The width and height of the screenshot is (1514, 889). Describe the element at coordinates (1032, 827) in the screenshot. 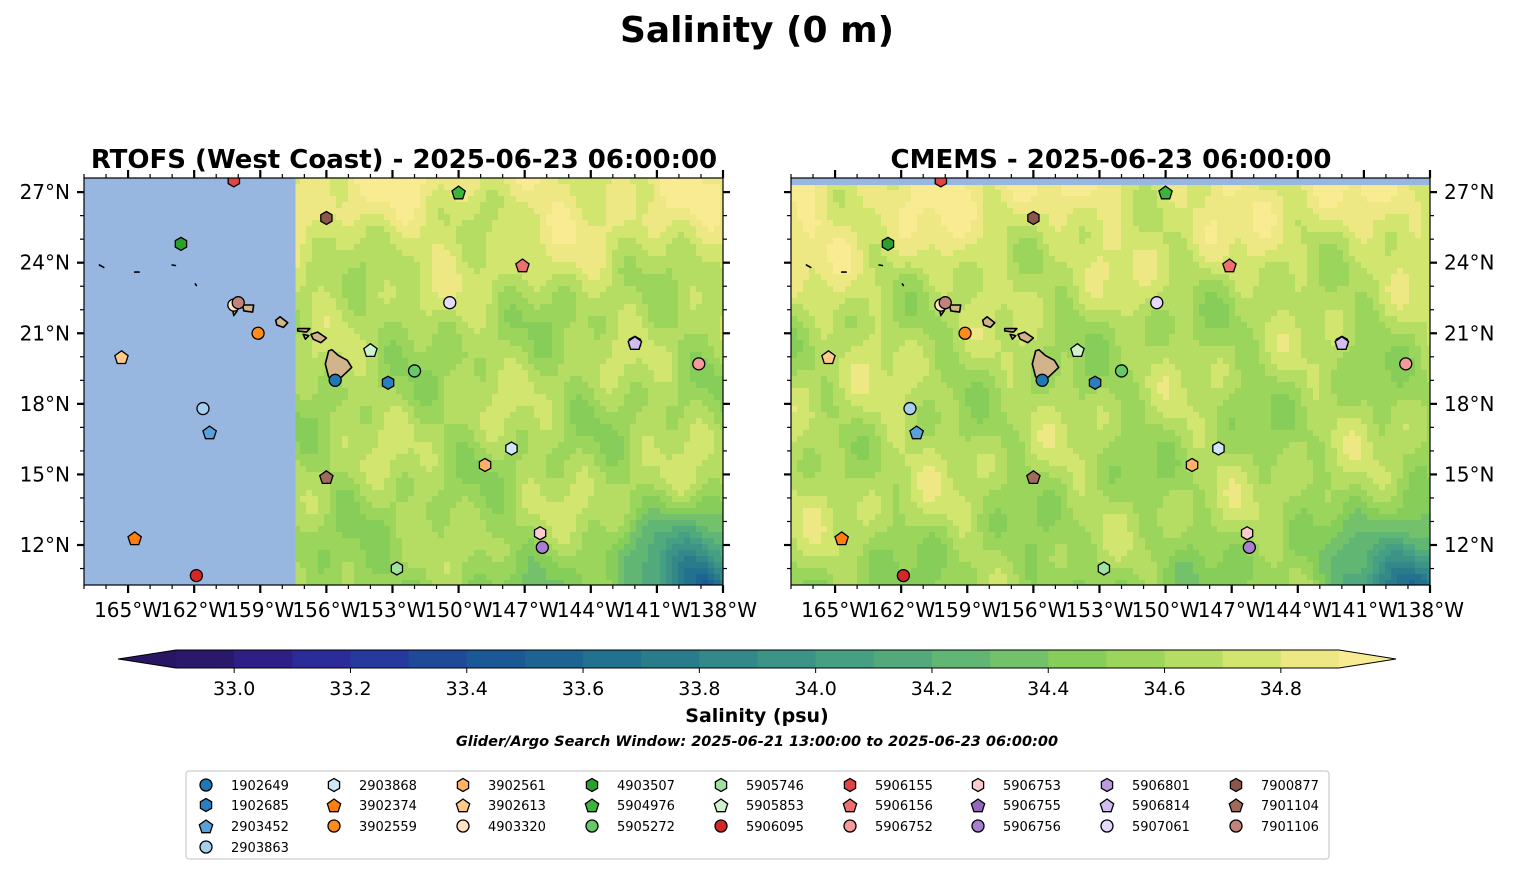

I see `legend-label: 5906756` at that location.